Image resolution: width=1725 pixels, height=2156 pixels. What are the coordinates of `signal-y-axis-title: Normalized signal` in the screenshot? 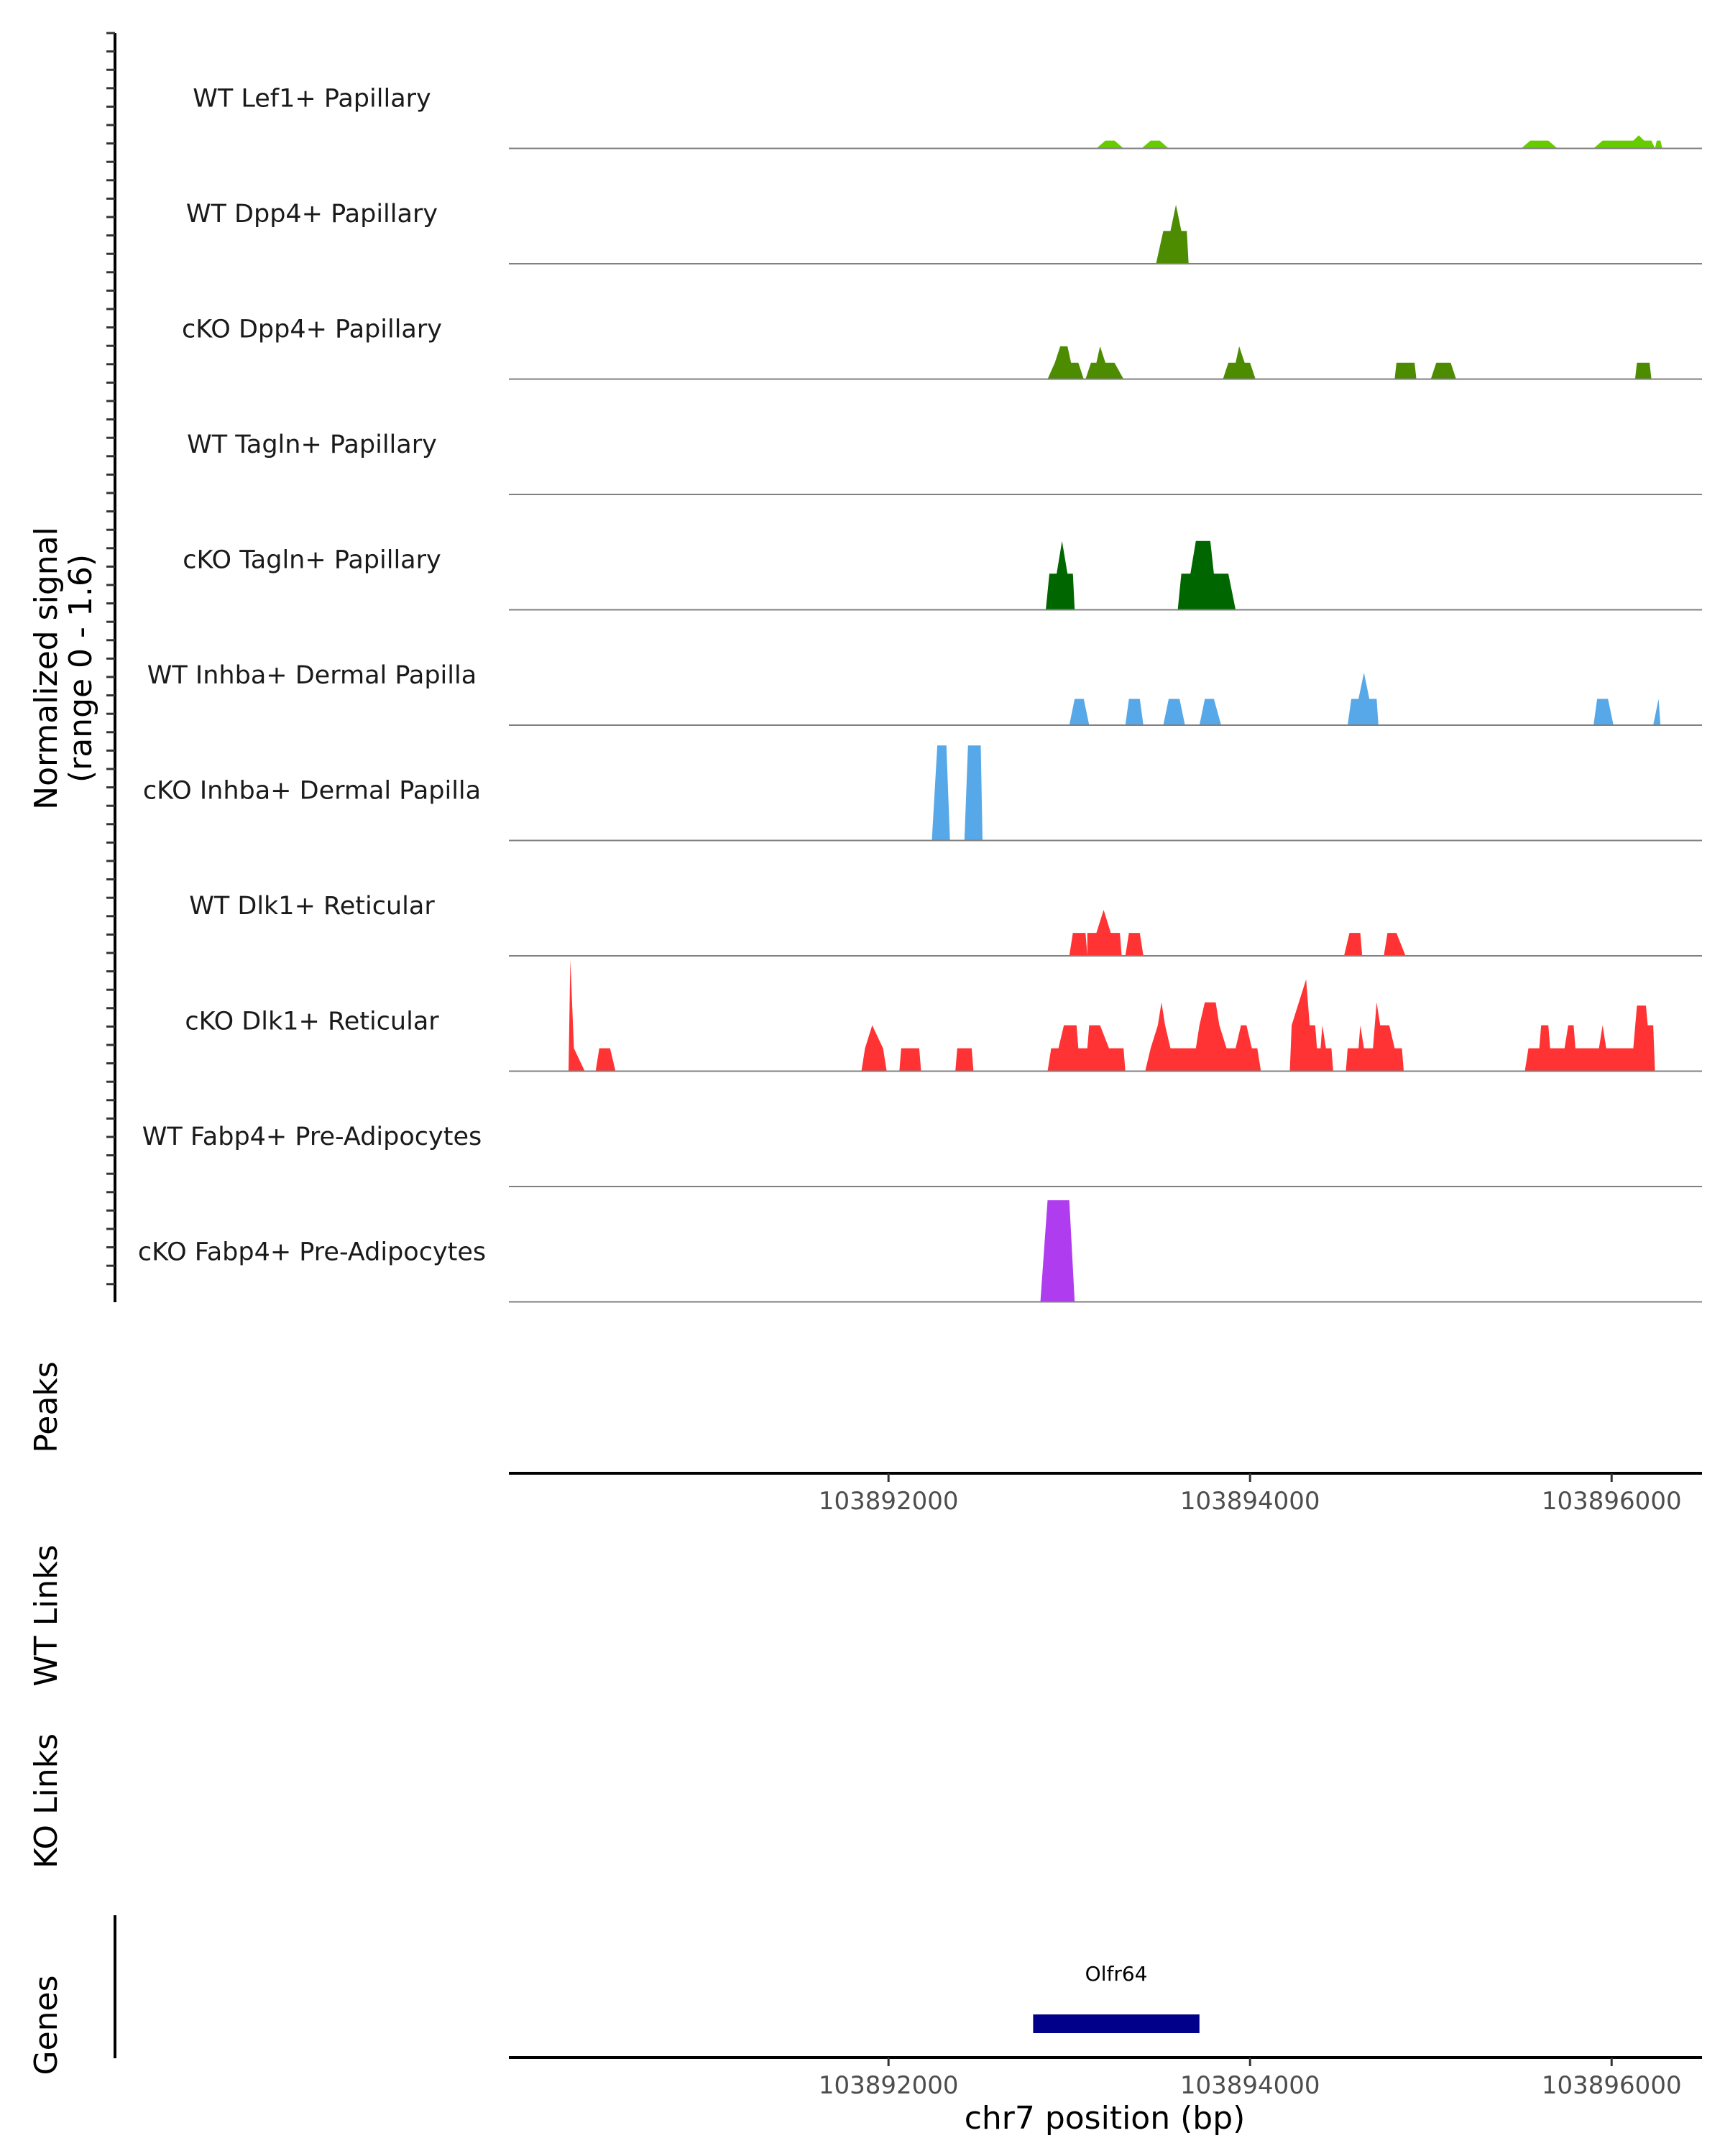 It's located at (46, 668).